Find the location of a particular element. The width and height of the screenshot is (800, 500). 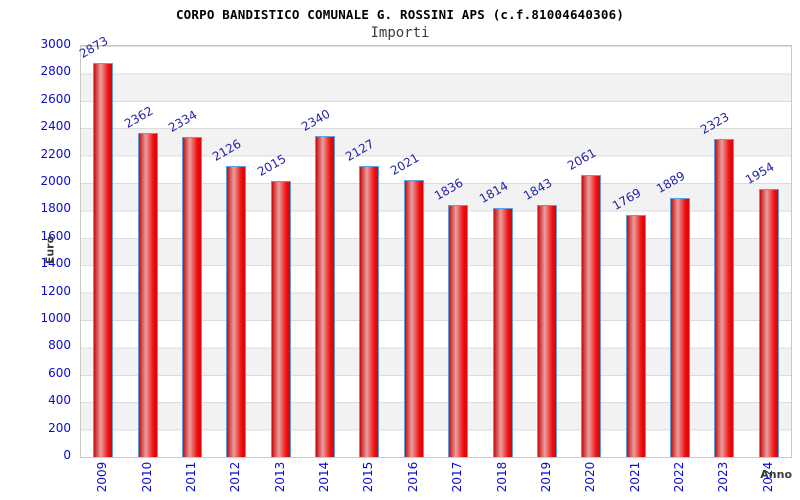

bar-slot: 2873 is located at coordinates (101, 245).